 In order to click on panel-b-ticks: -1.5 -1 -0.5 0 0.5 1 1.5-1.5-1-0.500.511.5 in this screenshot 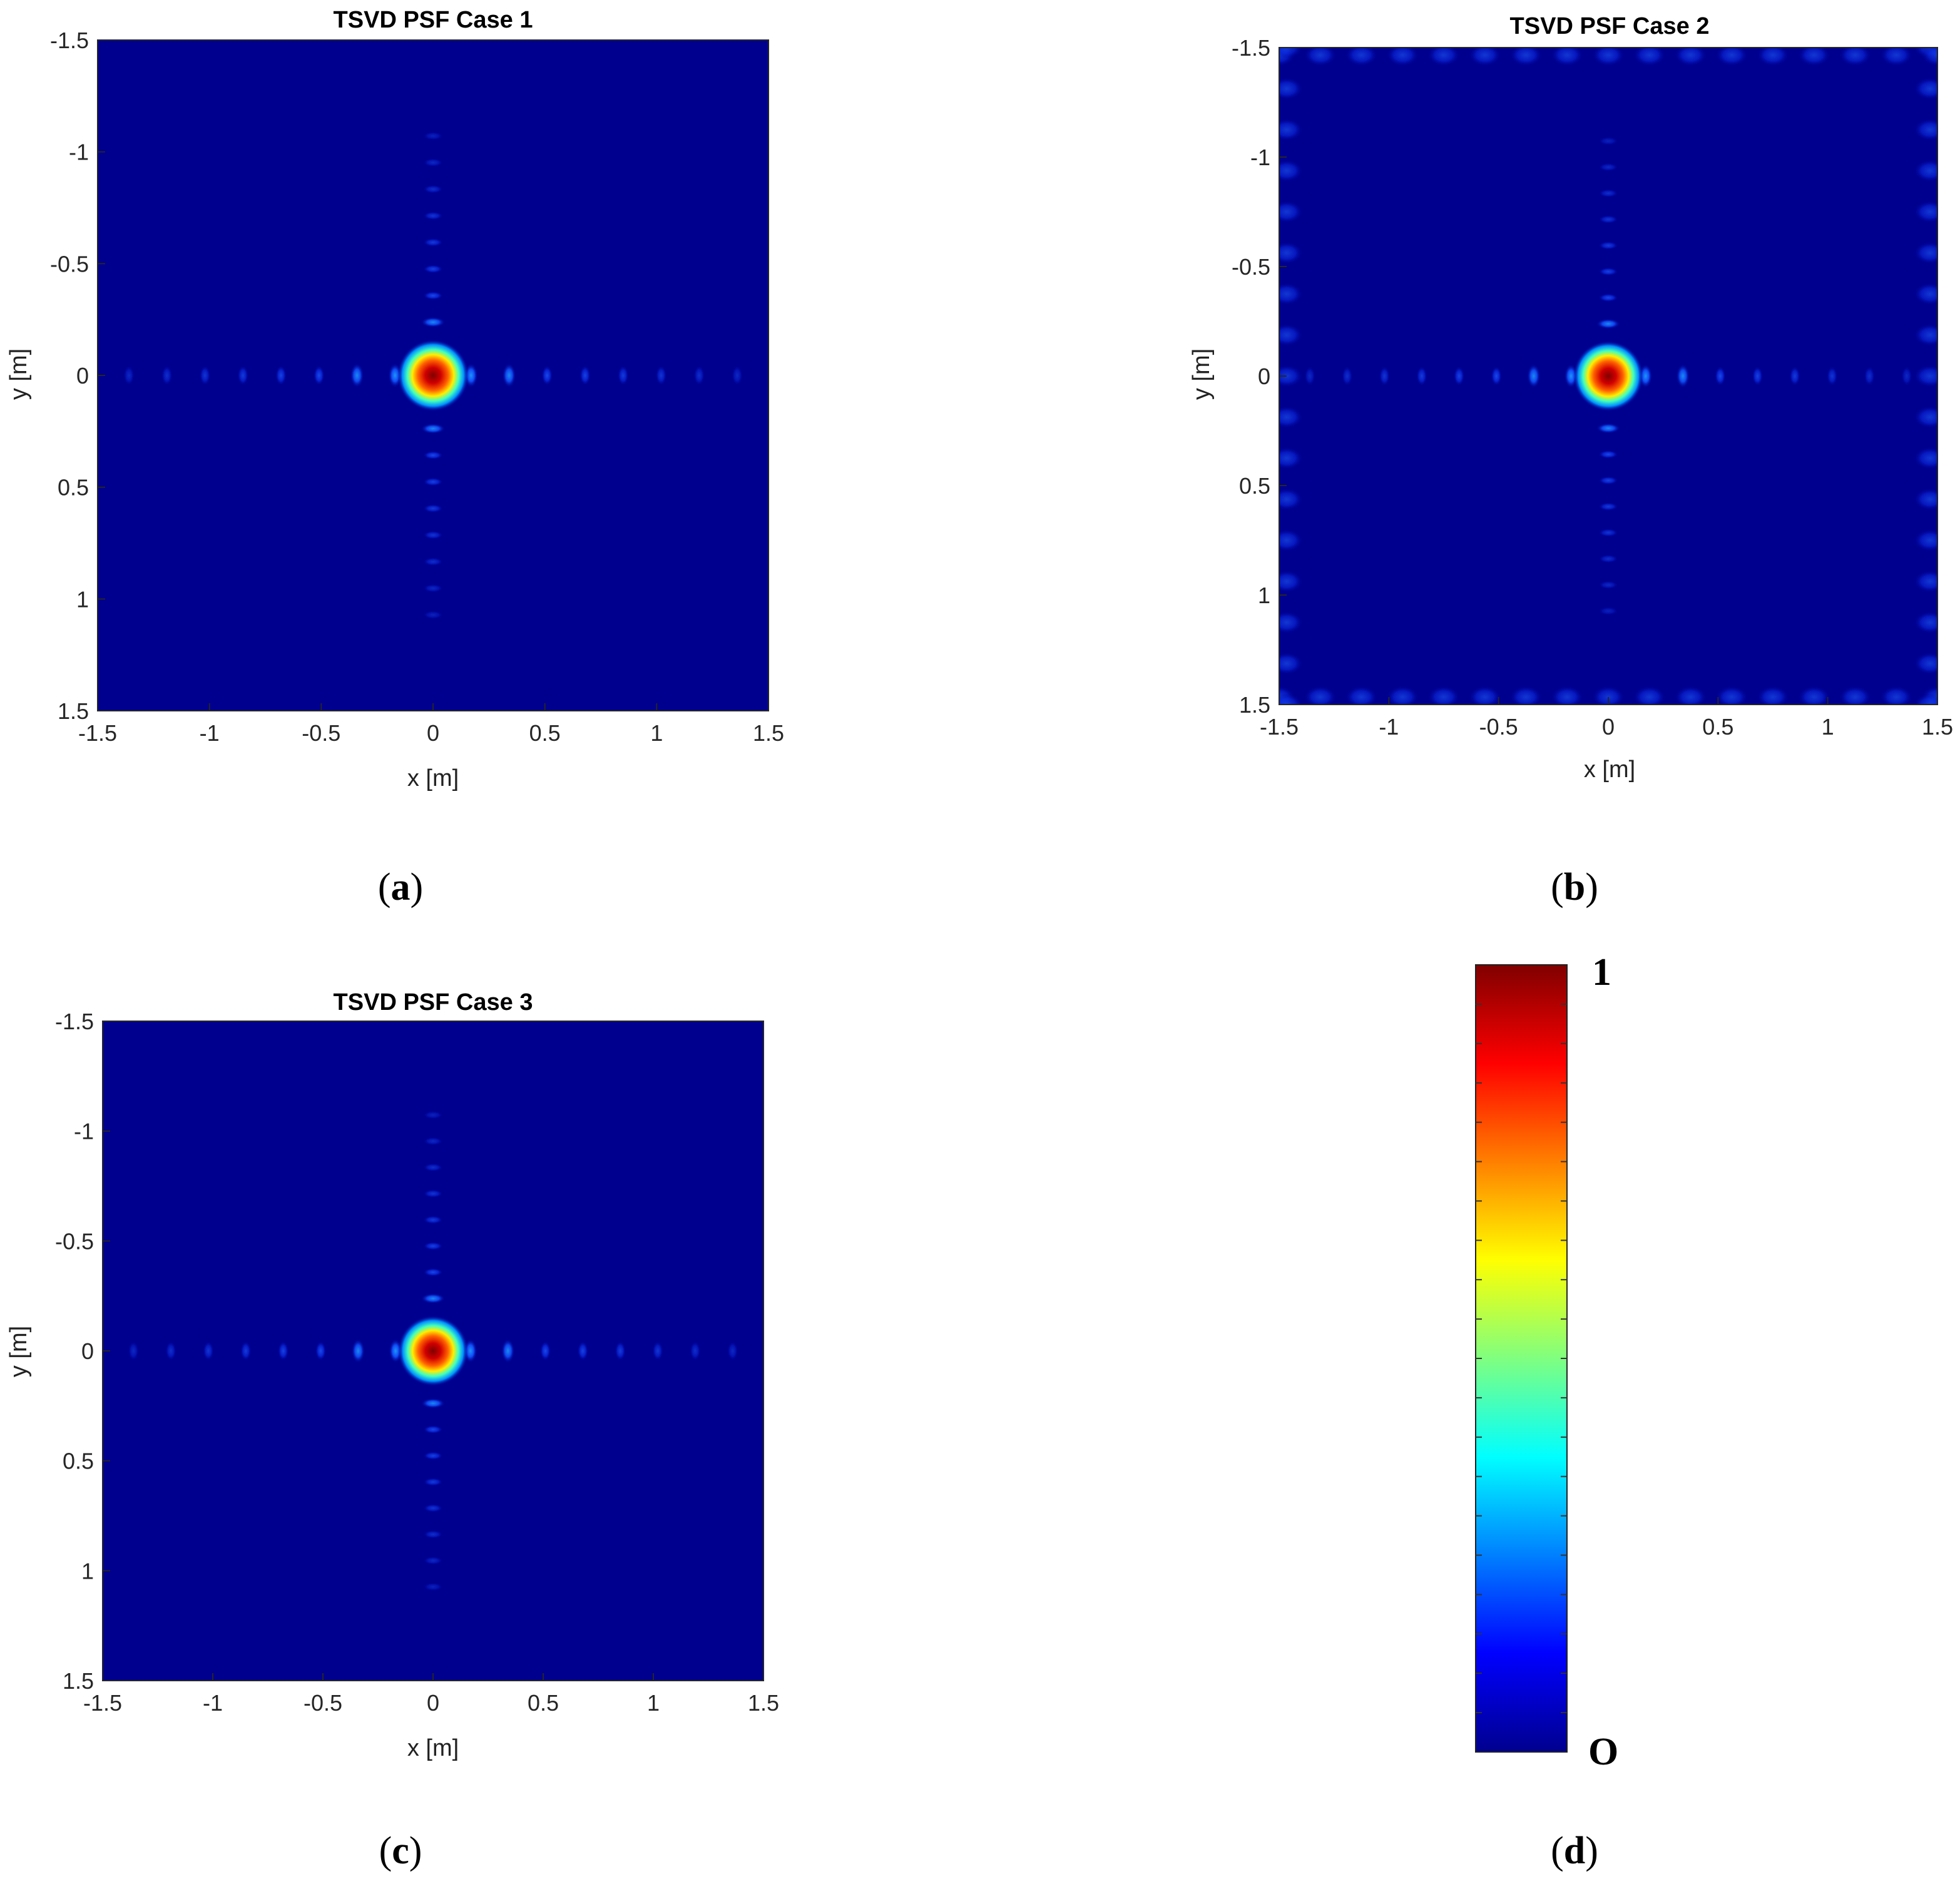, I will do `click(1592, 387)`.